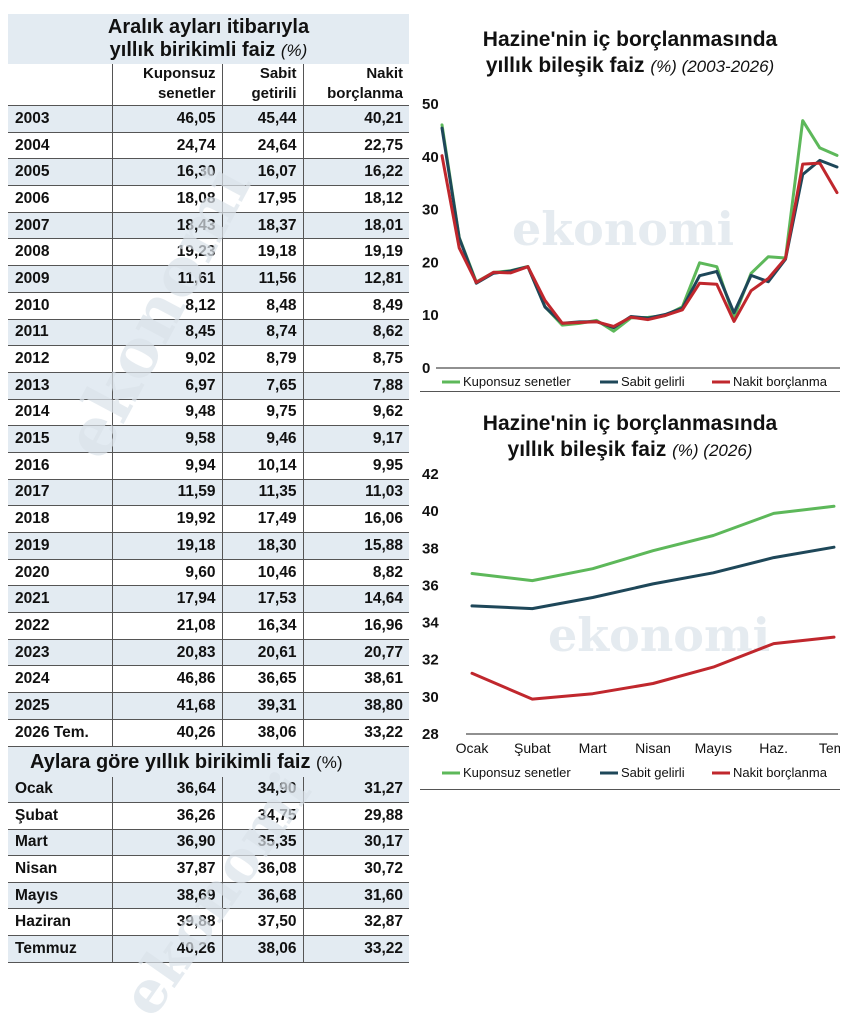 Image resolution: width=850 pixels, height=1028 pixels. What do you see at coordinates (170, 762) in the screenshot?
I see `table2-title-text: Aylara göre yıllık birikimli faiz` at bounding box center [170, 762].